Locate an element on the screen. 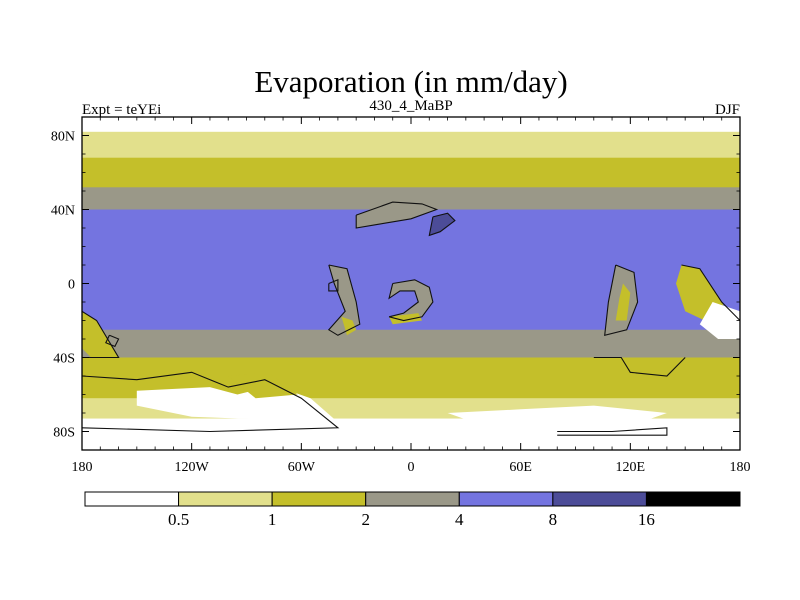  patch-ring-continent is located at coordinates (411, 300).